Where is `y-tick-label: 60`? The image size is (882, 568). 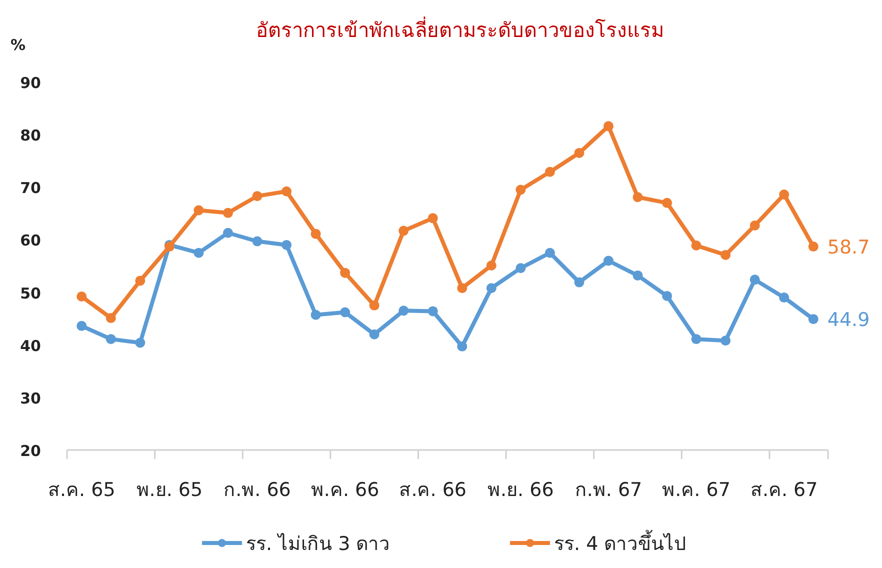
y-tick-label: 60 is located at coordinates (30, 241).